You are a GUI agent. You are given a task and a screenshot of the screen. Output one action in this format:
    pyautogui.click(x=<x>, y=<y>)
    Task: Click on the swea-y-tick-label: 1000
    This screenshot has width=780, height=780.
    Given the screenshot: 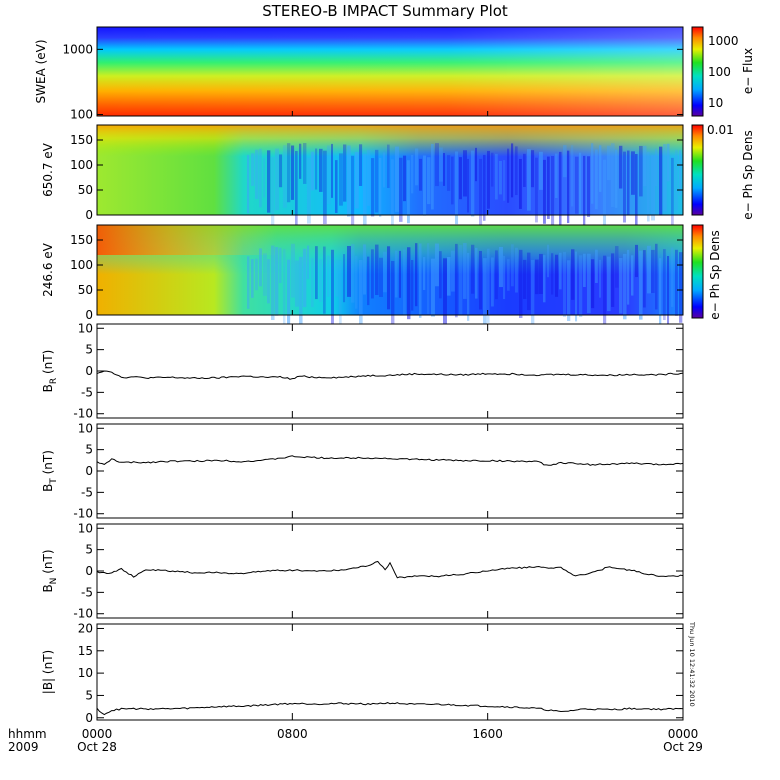 What is the action you would take?
    pyautogui.click(x=77, y=49)
    